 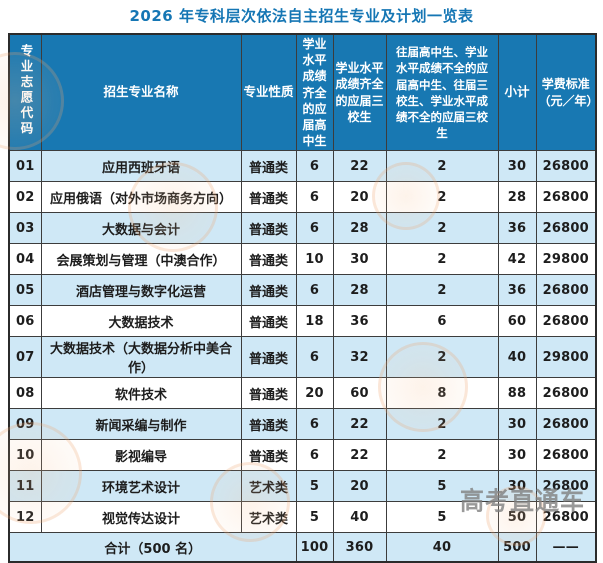 I want to click on table-row: 05 酒店管理与数字化运营 普通类 6 28 2 36 26800, so click(x=302, y=290).